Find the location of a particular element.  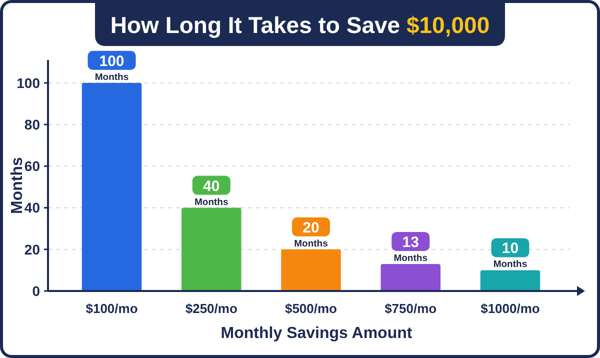

data-label: 20 Months is located at coordinates (311, 234).